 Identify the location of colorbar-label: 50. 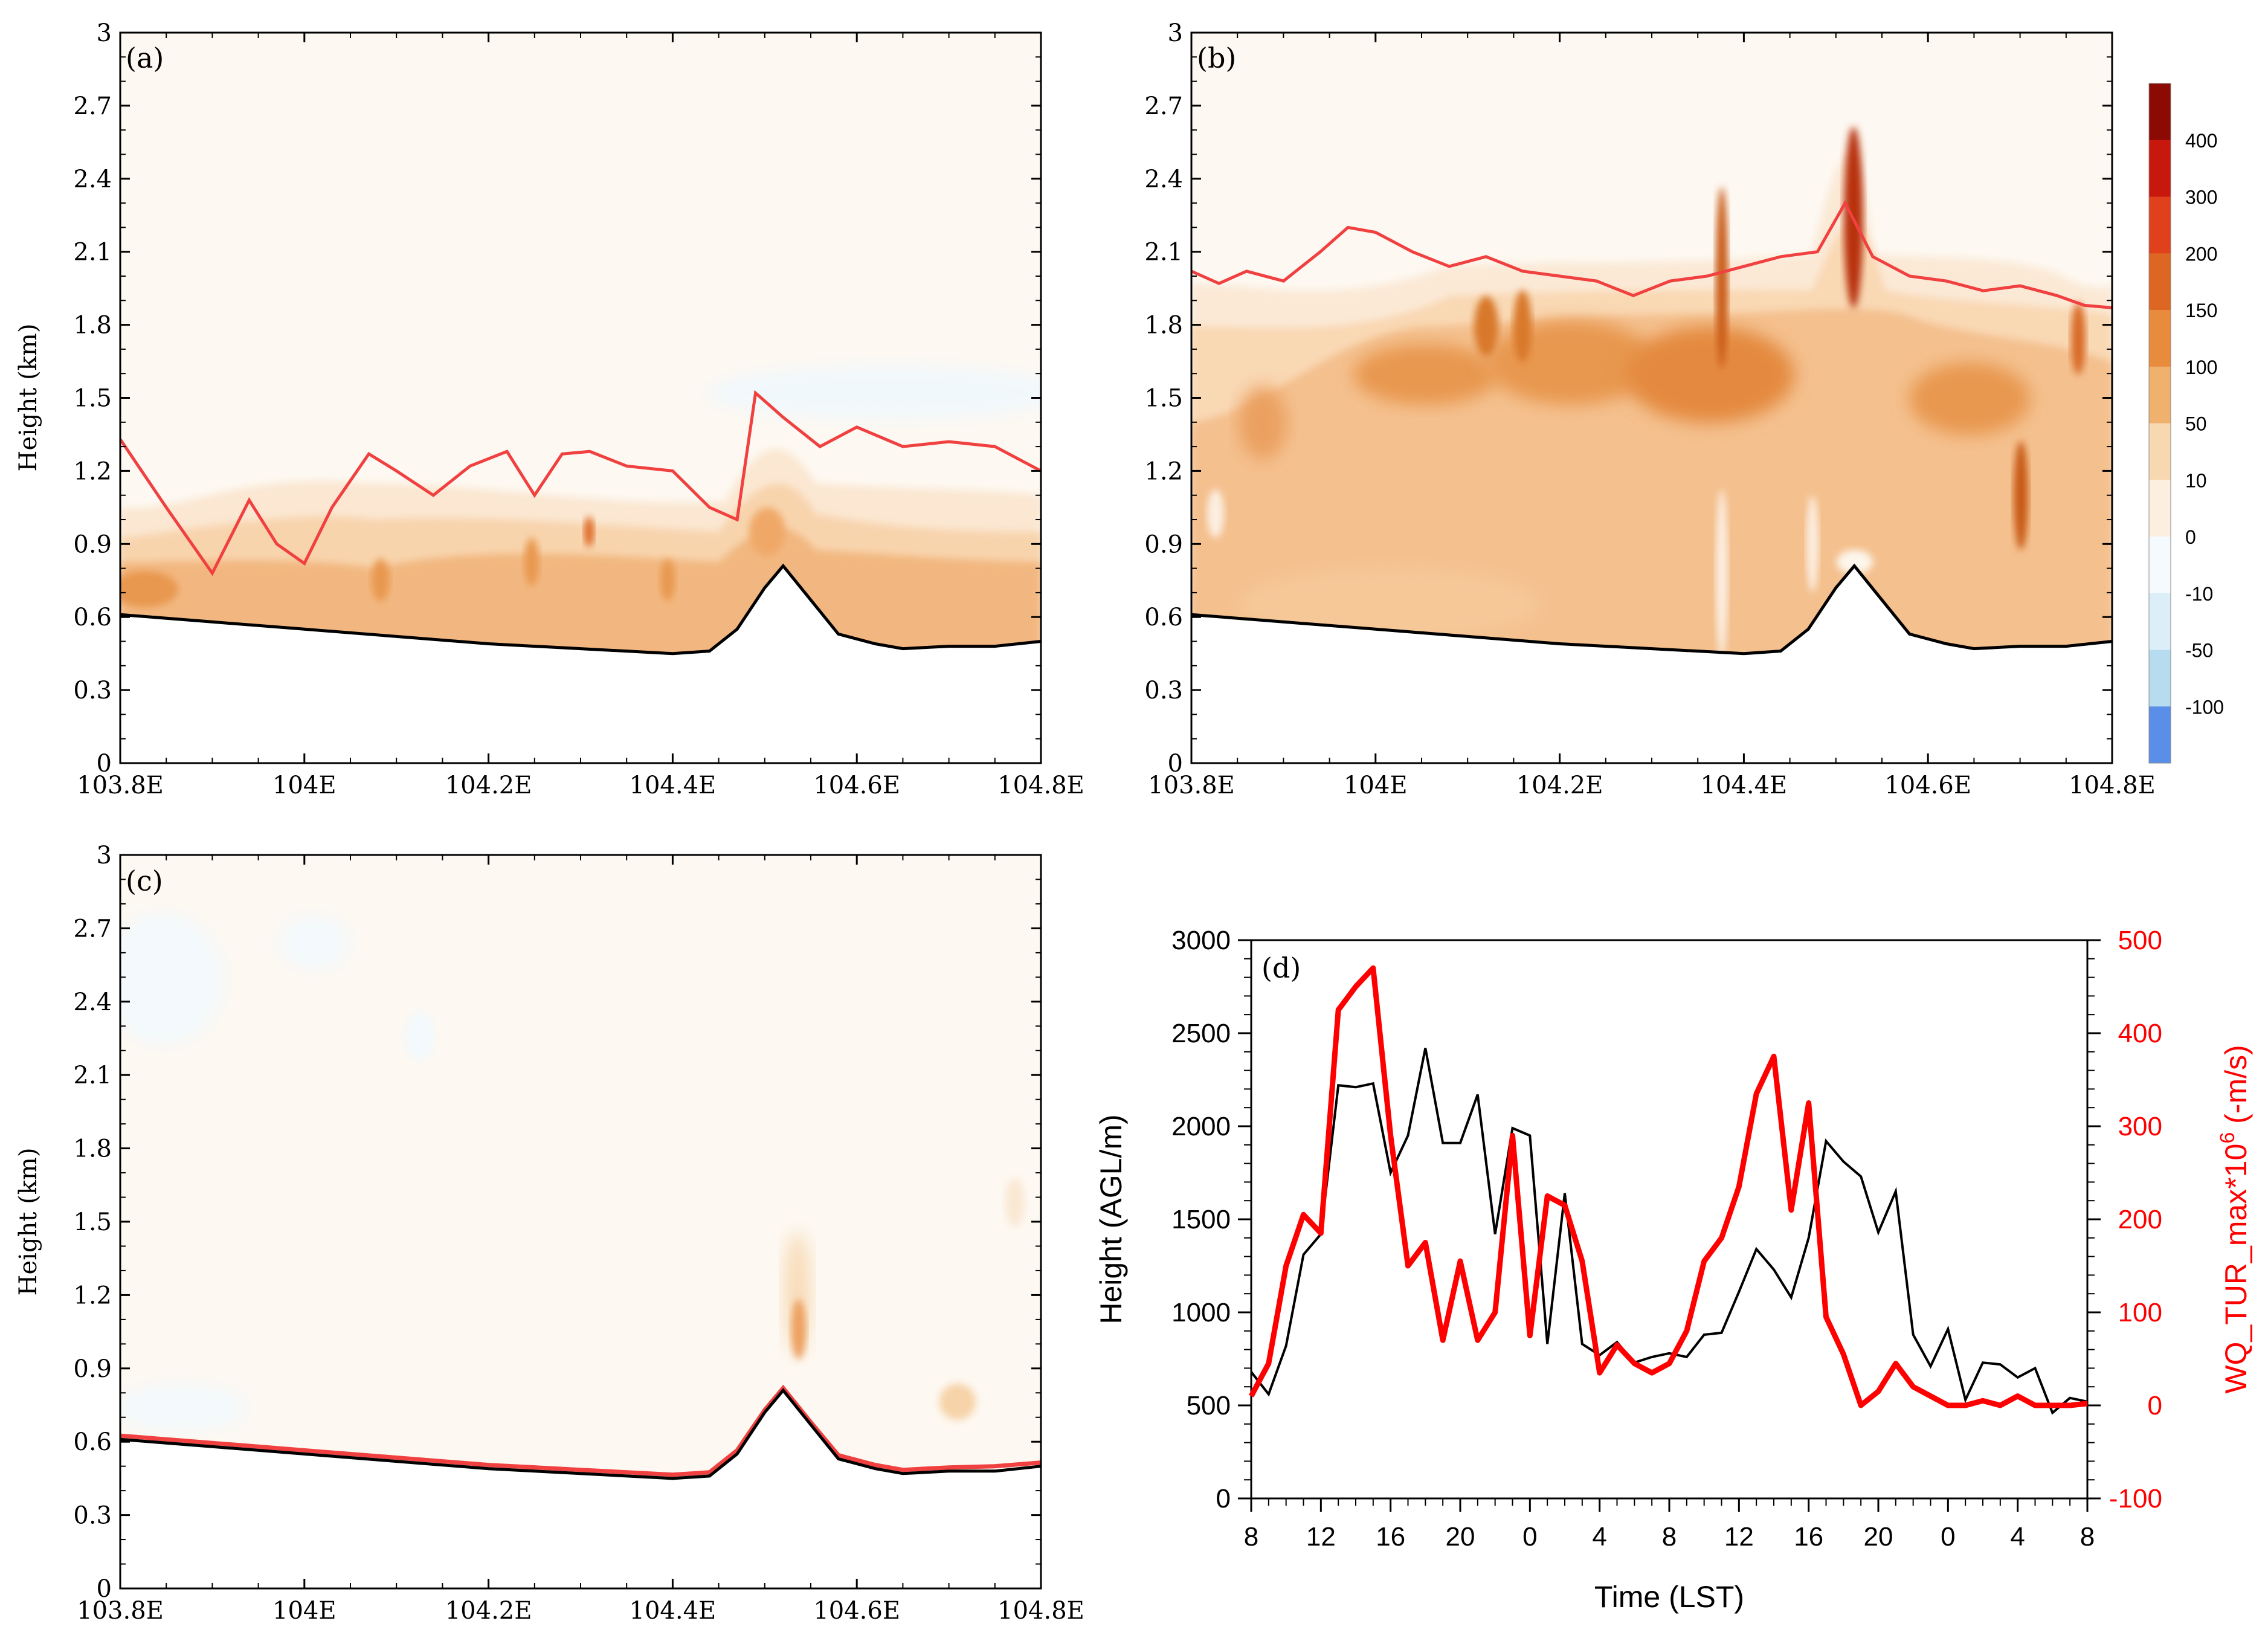
(2196, 424).